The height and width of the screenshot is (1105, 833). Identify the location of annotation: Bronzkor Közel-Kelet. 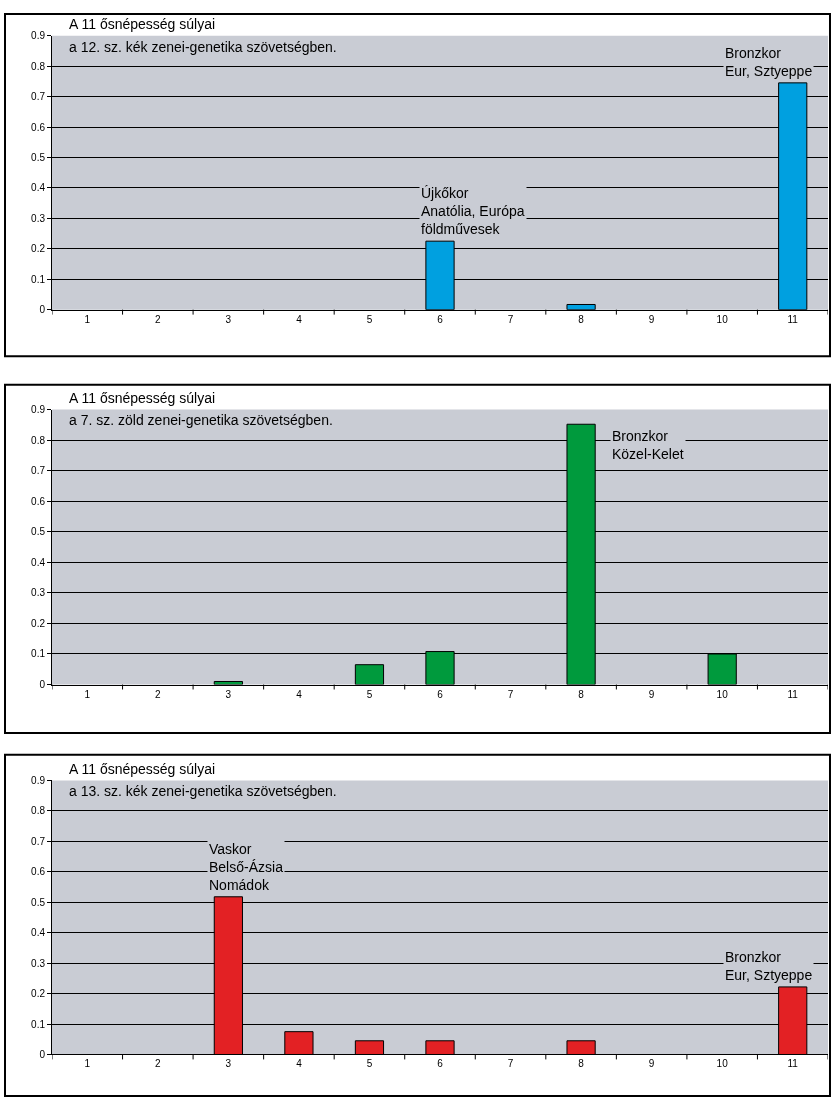
(648, 445).